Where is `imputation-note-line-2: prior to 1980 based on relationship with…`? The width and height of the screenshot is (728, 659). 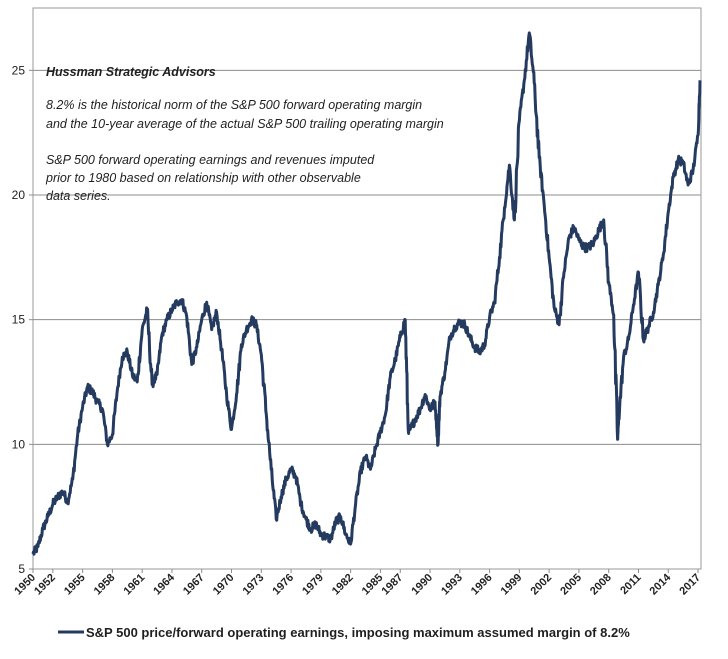 imputation-note-line-2: prior to 1980 based on relationship with… is located at coordinates (203, 178).